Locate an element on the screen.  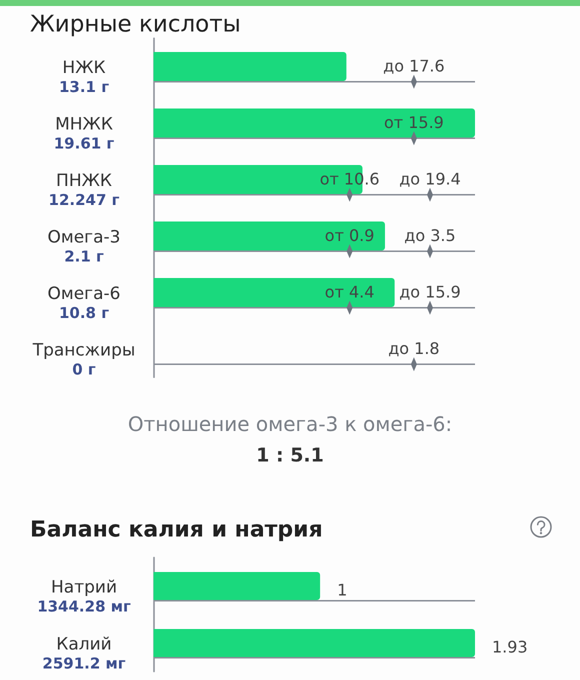
y-tick-label: Омега-6 10.8 г is located at coordinates (84, 303).